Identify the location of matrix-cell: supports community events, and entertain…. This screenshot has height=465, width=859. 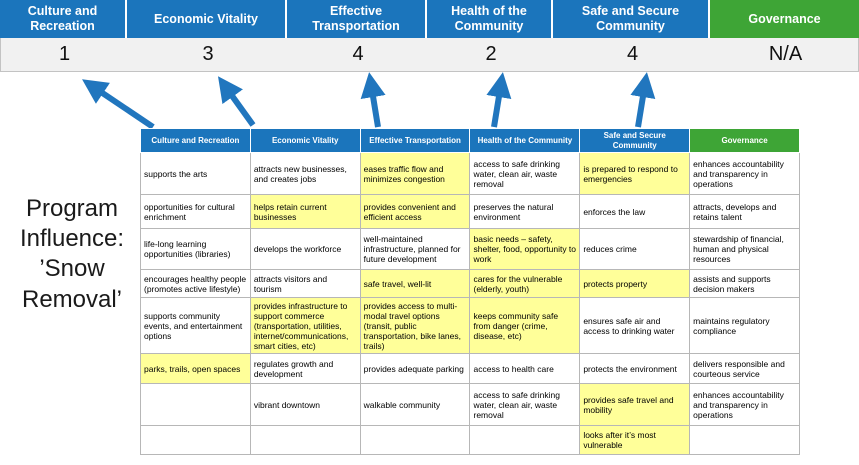
(195, 326).